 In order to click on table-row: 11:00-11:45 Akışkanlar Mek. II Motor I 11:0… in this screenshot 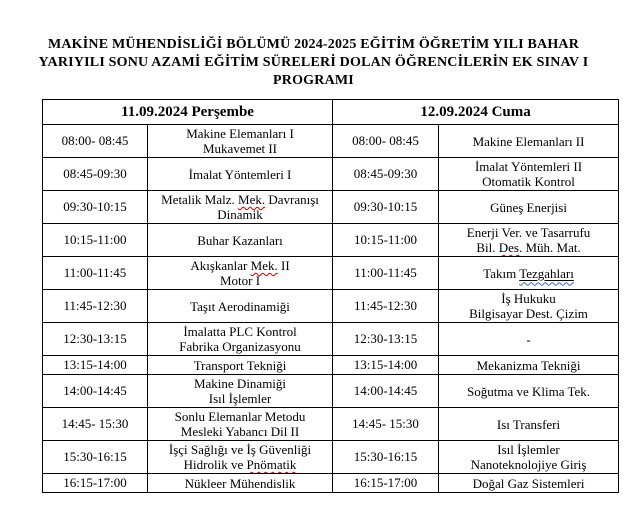, I will do `click(331, 273)`.